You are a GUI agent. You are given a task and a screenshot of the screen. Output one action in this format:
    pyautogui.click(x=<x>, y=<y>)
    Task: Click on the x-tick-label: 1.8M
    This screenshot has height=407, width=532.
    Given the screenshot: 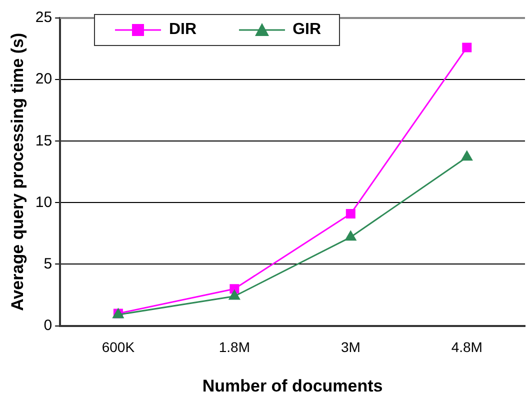 What is the action you would take?
    pyautogui.click(x=234, y=347)
    